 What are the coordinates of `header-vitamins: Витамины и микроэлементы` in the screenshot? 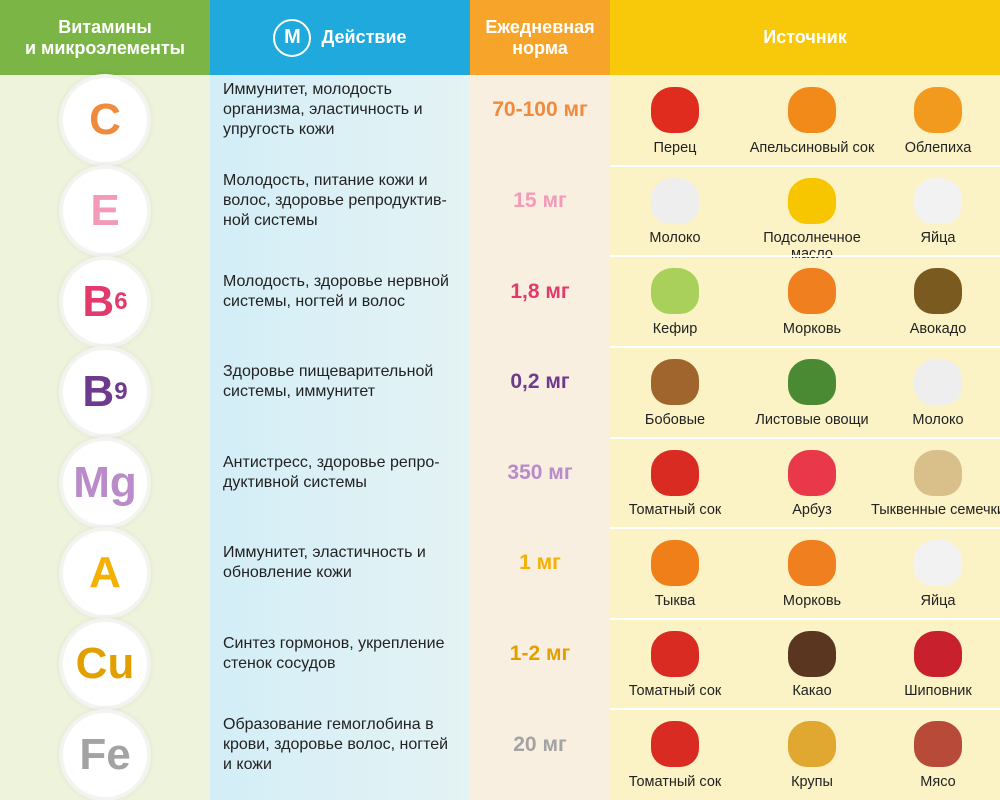 It's located at (105, 37).